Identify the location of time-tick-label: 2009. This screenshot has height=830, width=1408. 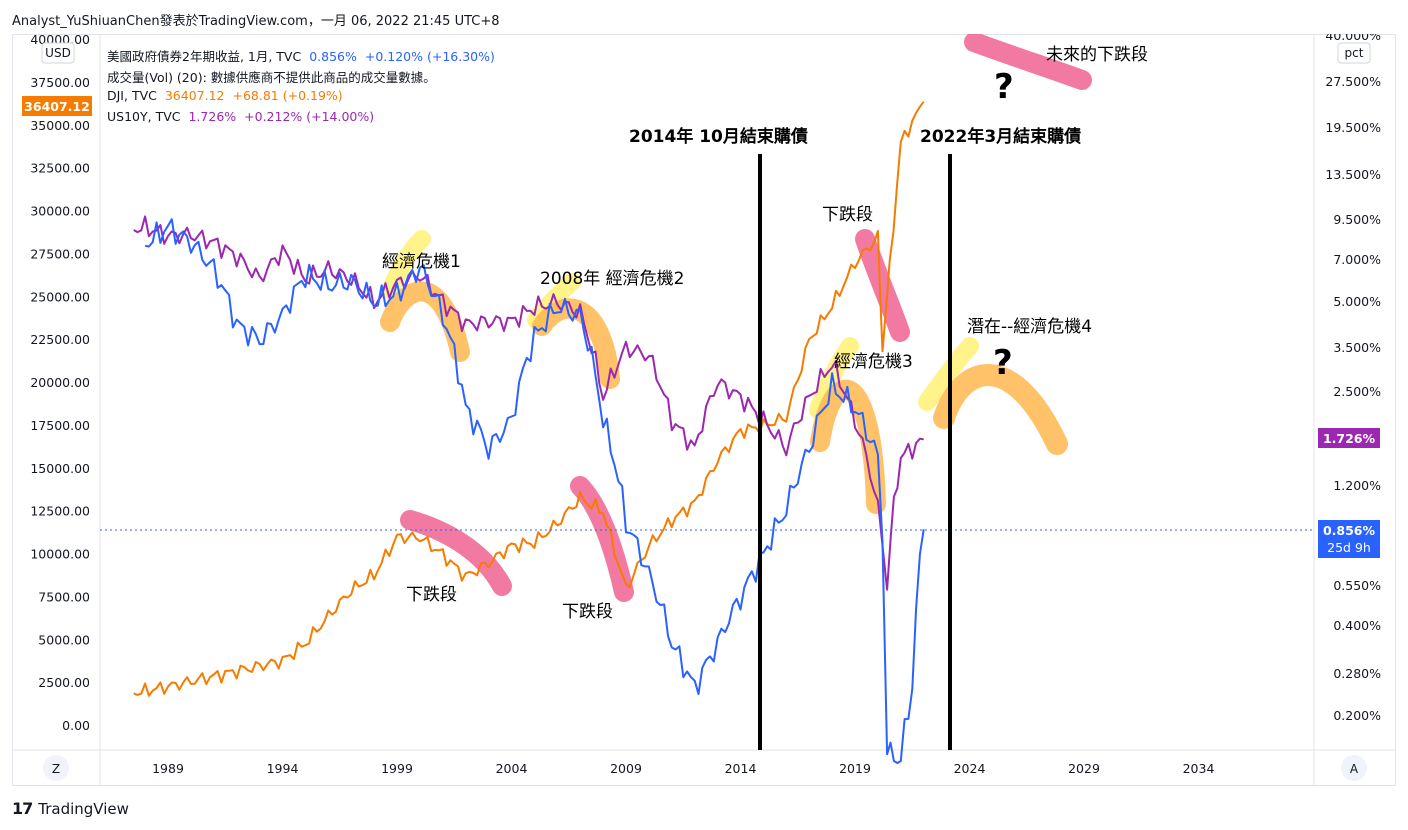
(626, 768).